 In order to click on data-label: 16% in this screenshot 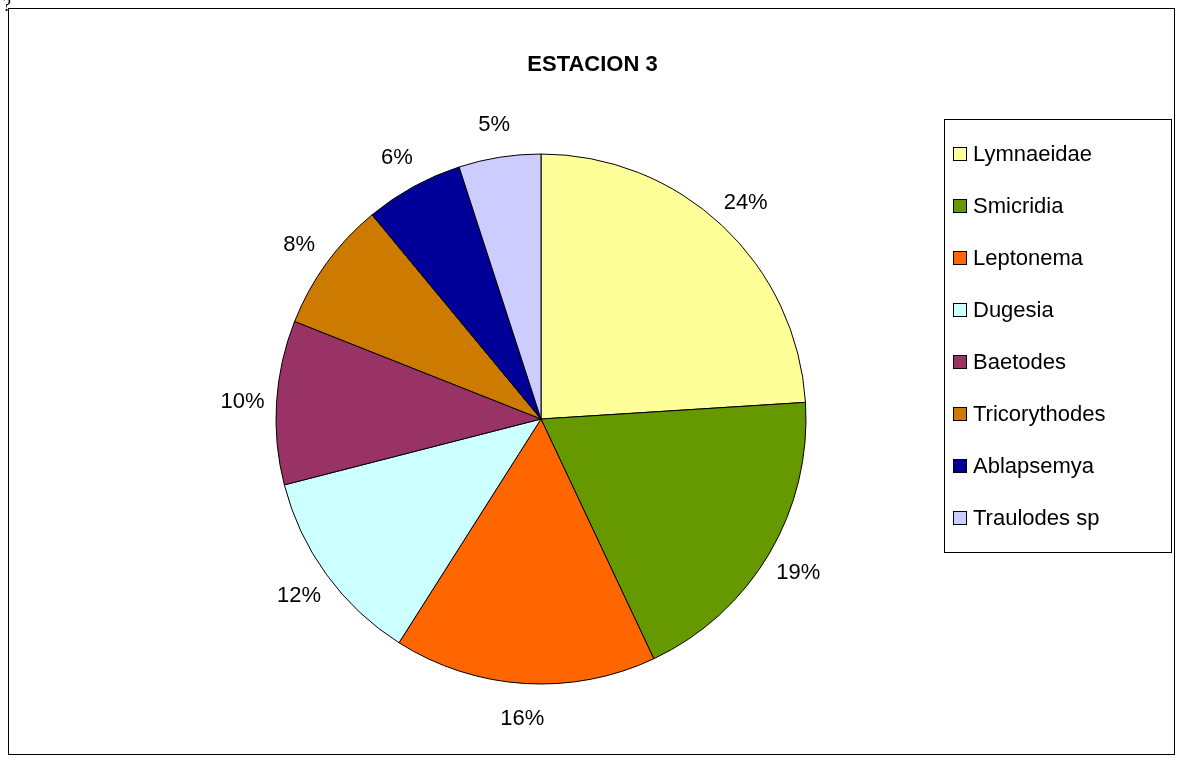, I will do `click(522, 717)`.